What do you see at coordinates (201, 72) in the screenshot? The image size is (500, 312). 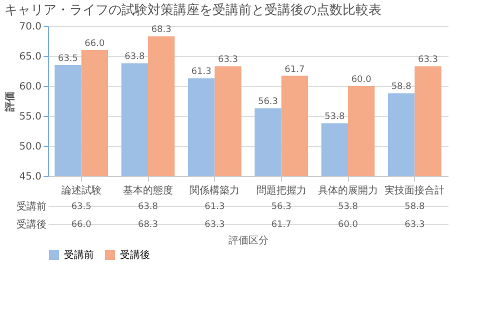 I see `text: 61.3` at bounding box center [201, 72].